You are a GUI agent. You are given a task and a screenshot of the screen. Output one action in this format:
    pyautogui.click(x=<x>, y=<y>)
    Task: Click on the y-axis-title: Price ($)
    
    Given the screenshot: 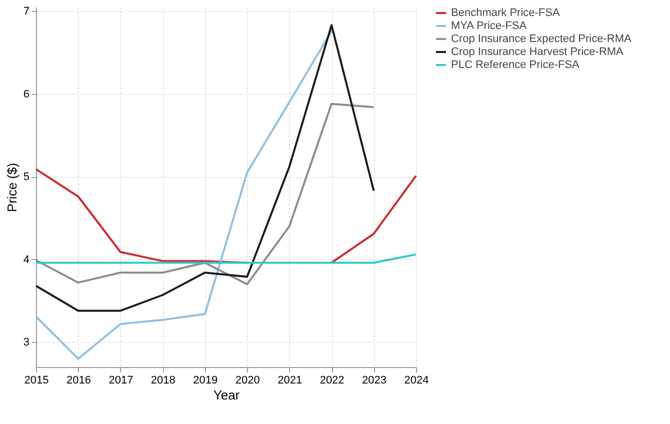 What is the action you would take?
    pyautogui.click(x=12, y=187)
    